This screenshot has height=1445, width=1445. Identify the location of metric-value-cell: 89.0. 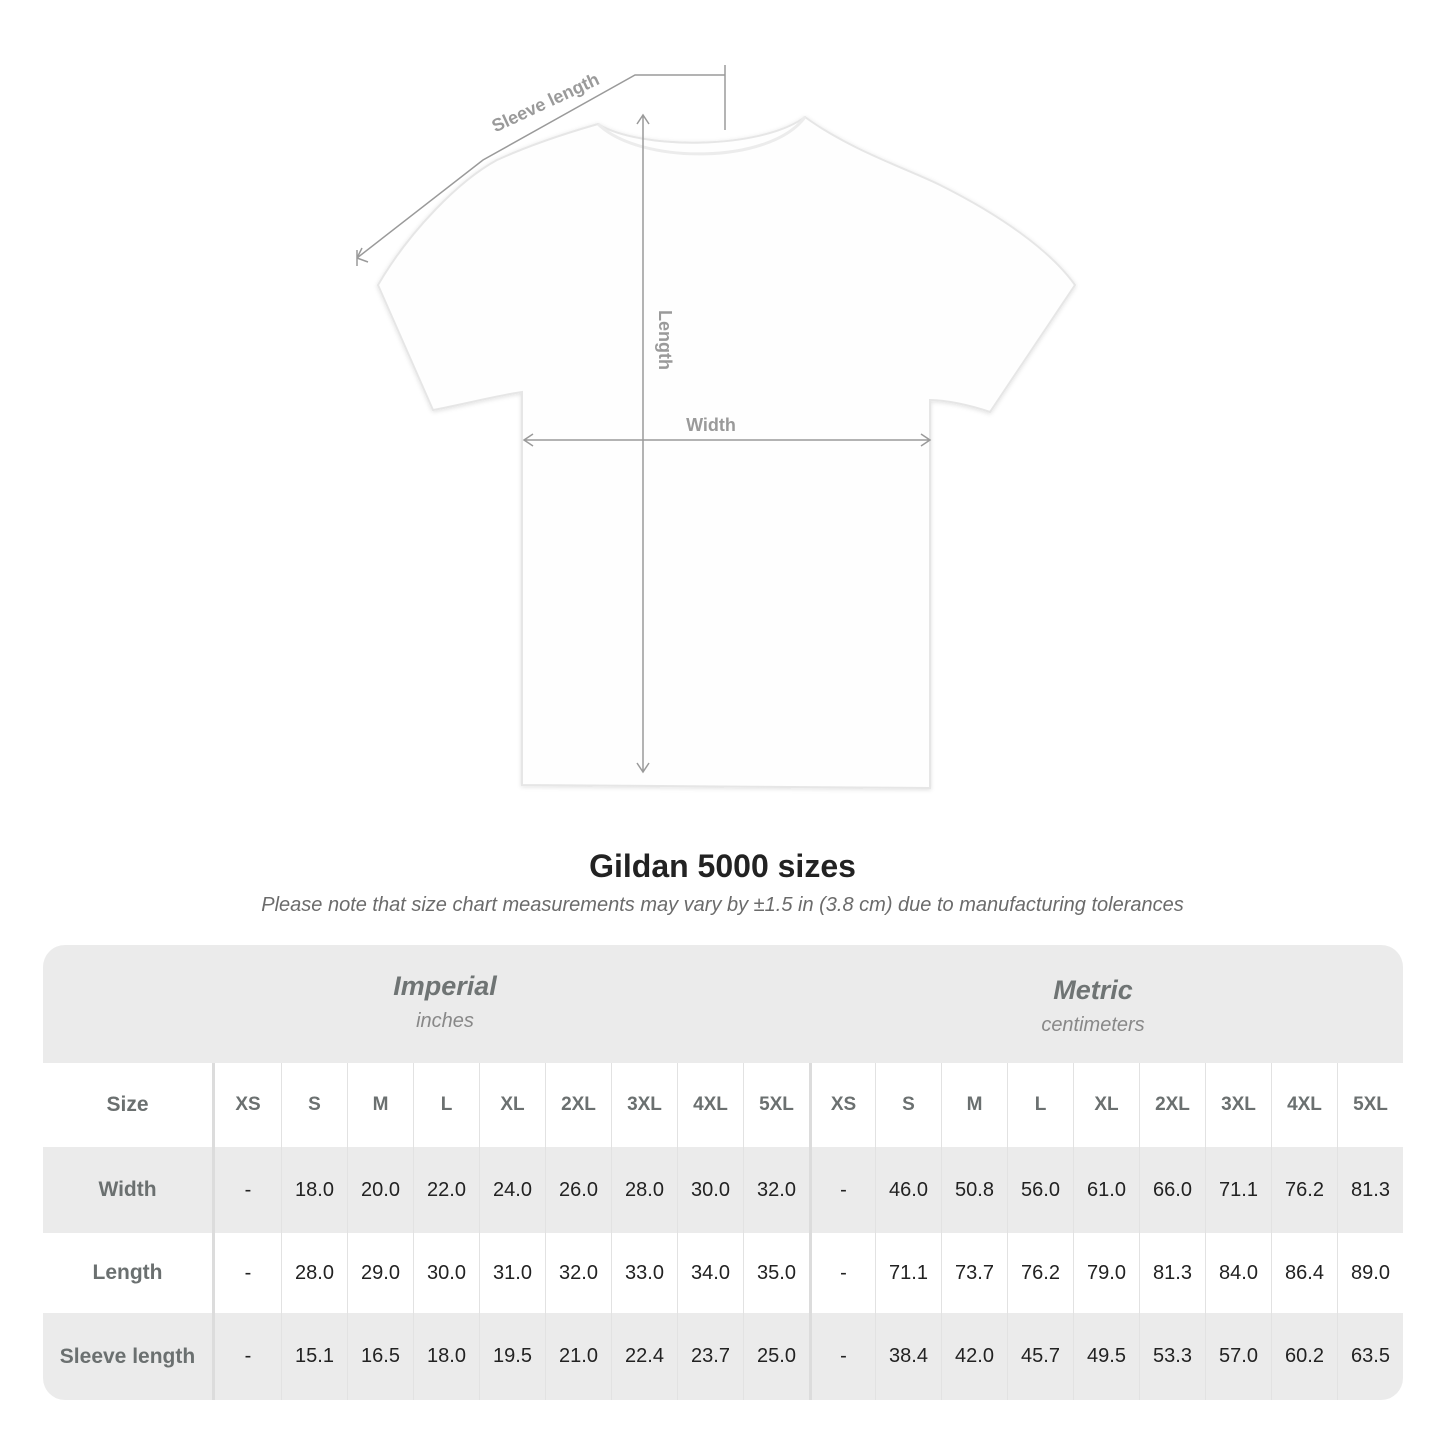
(1370, 1273).